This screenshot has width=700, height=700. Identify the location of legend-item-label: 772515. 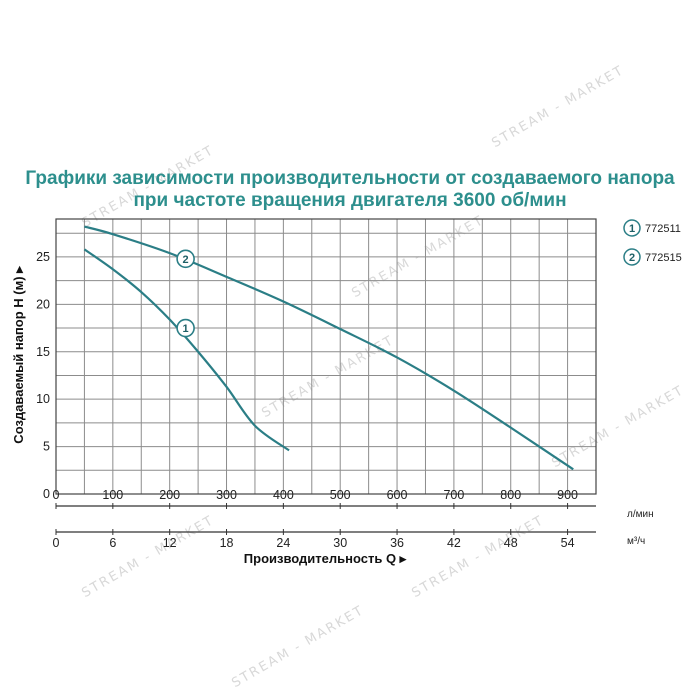
(663, 258).